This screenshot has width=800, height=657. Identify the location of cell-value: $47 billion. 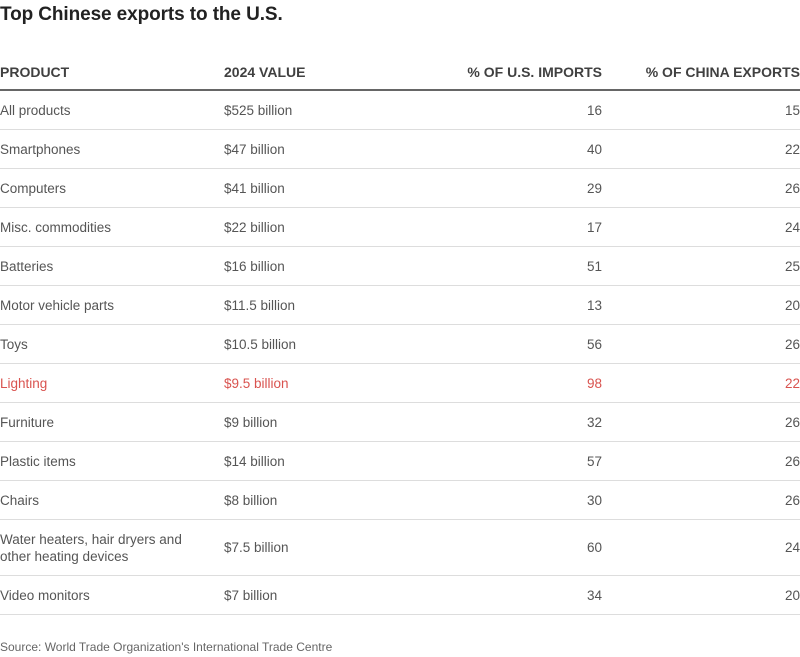
(327, 149).